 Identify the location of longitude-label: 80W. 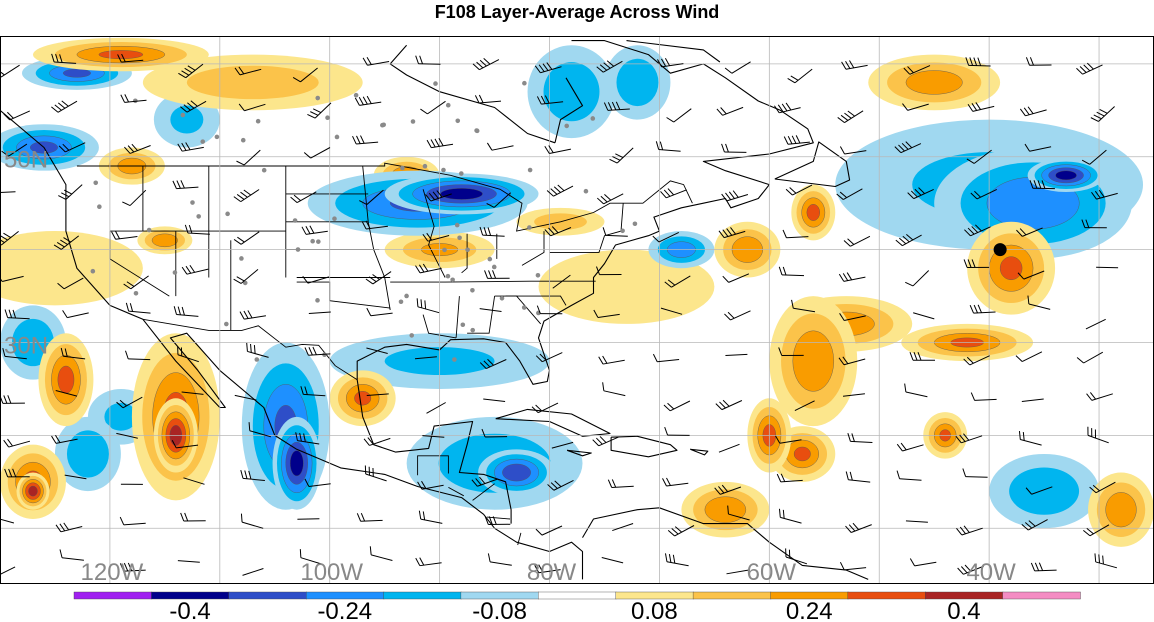
(552, 571).